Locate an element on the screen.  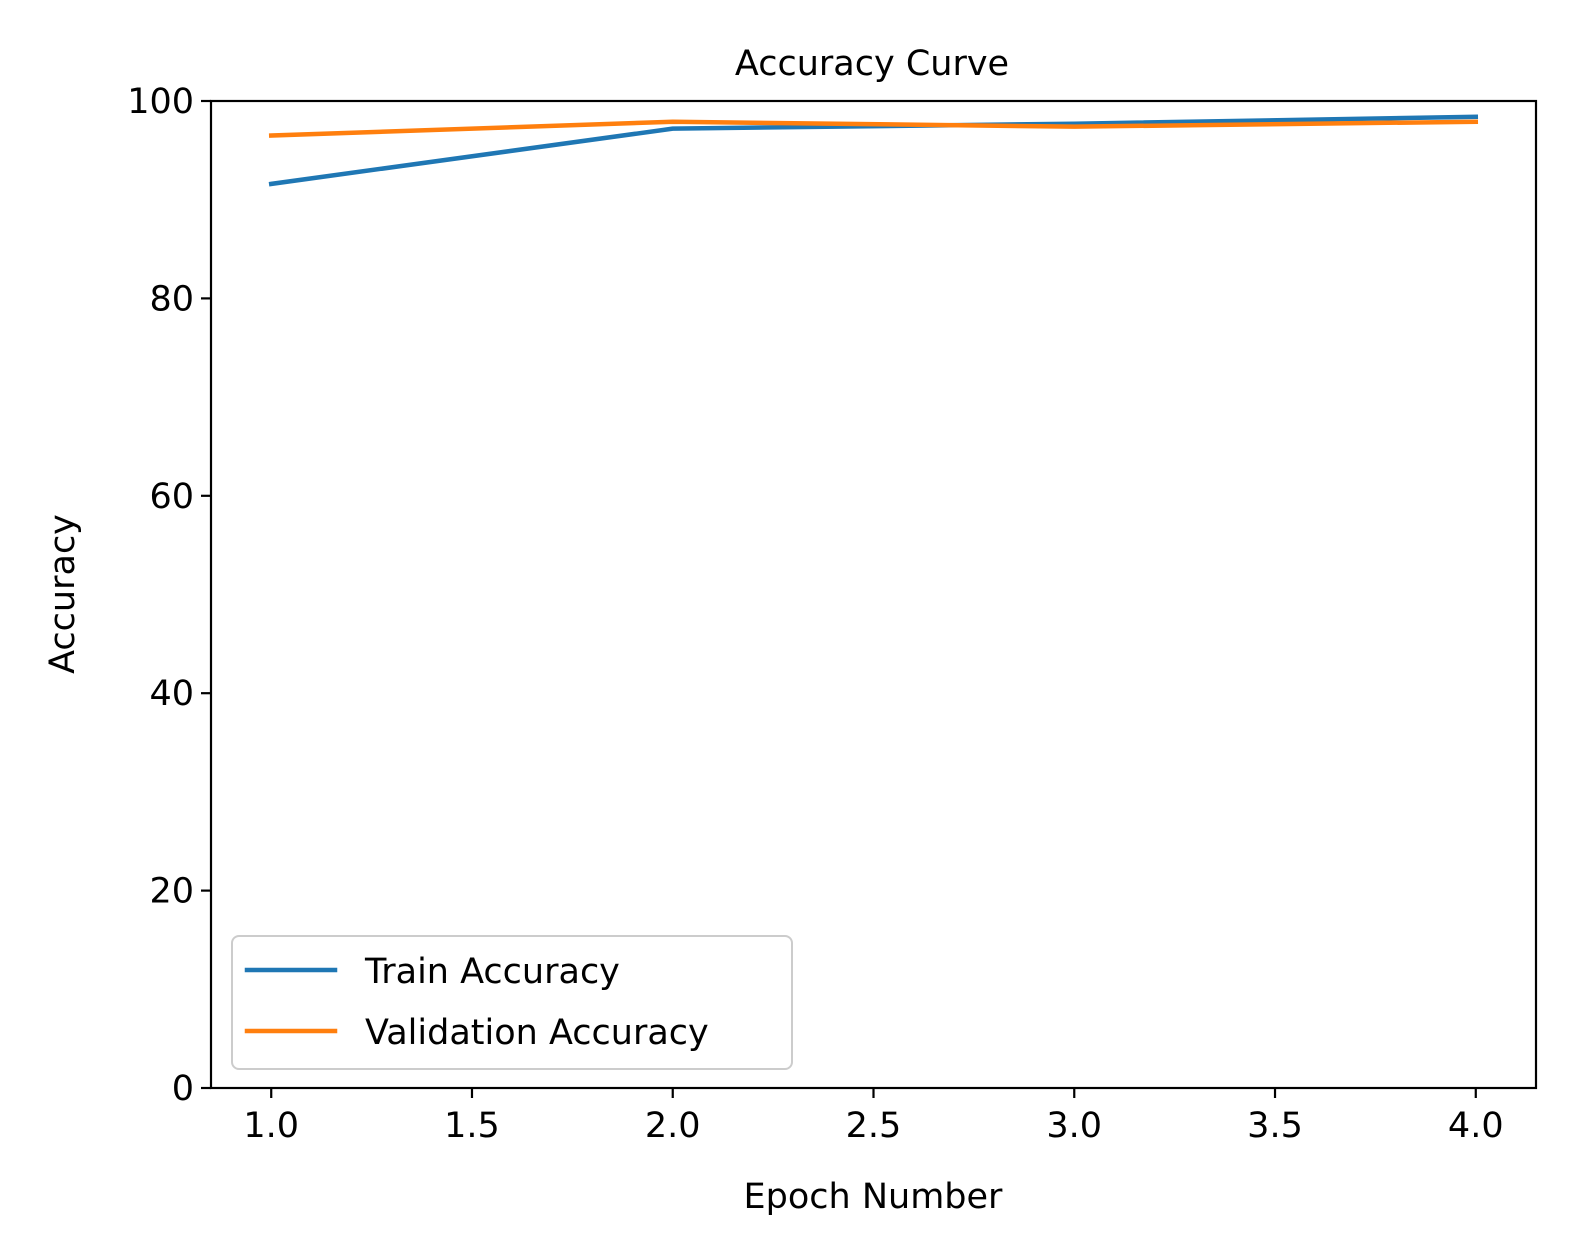
x-tick-label: 2.0 is located at coordinates (673, 1126).